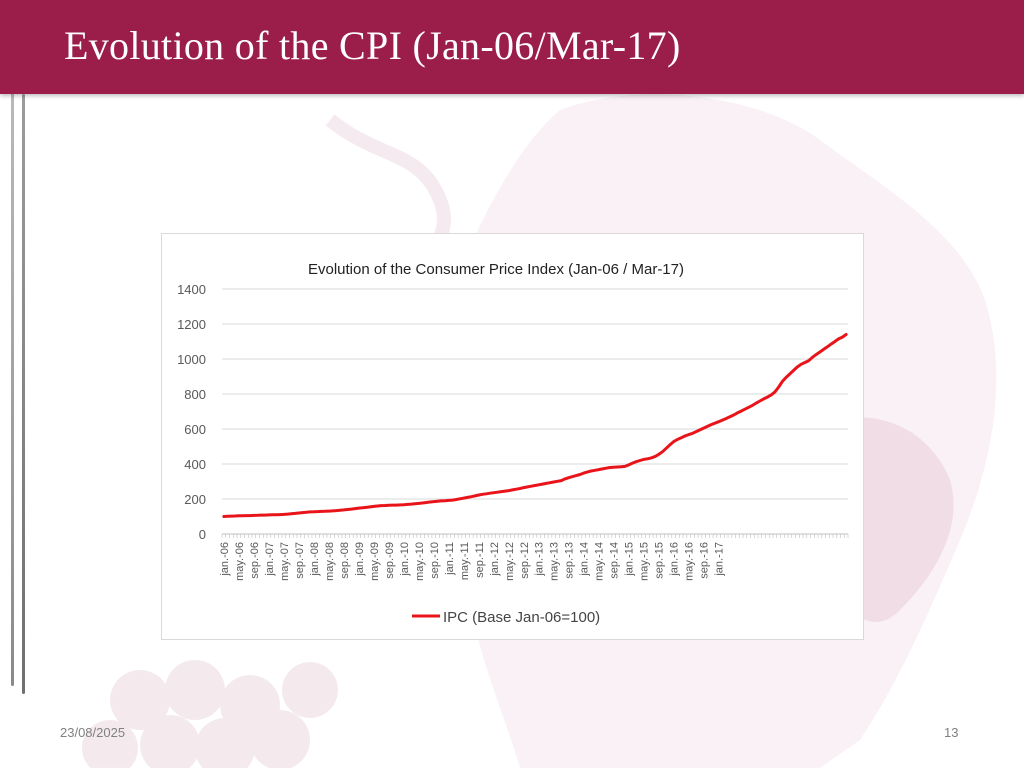  What do you see at coordinates (585, 559) in the screenshot?
I see `x-tick-label: jan.-14` at bounding box center [585, 559].